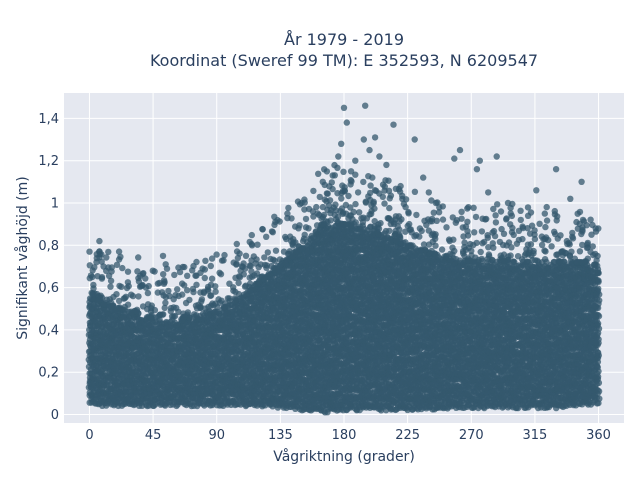  What do you see at coordinates (344, 39) in the screenshot?
I see `chart-title-line1: År 1979 - 2019` at bounding box center [344, 39].